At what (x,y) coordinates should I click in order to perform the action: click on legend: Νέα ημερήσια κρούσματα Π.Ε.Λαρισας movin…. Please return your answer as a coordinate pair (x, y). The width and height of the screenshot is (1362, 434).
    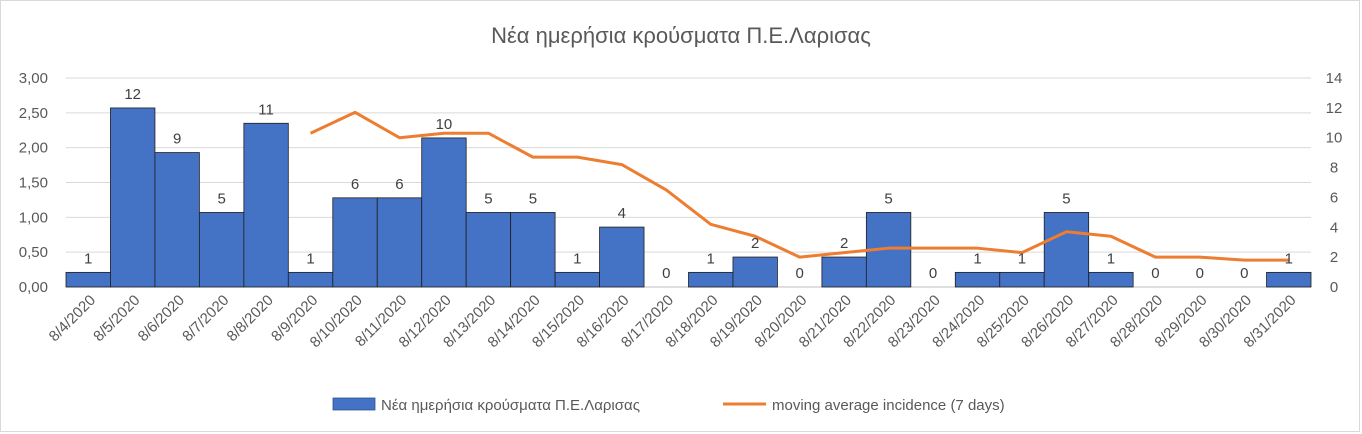
    Looking at the image, I should click on (668, 405).